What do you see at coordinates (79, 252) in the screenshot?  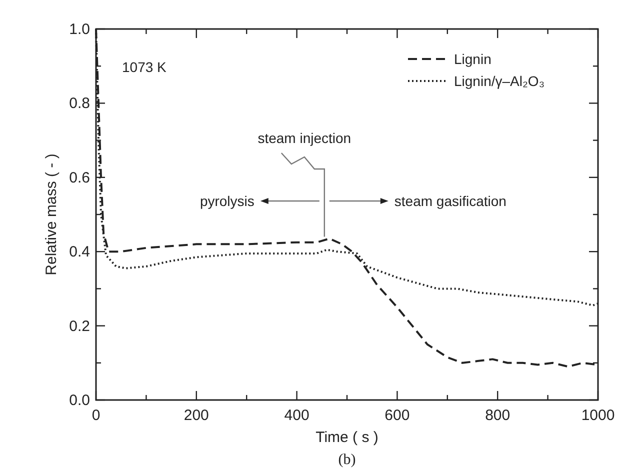 I see `y-tick-label: 0.4` at bounding box center [79, 252].